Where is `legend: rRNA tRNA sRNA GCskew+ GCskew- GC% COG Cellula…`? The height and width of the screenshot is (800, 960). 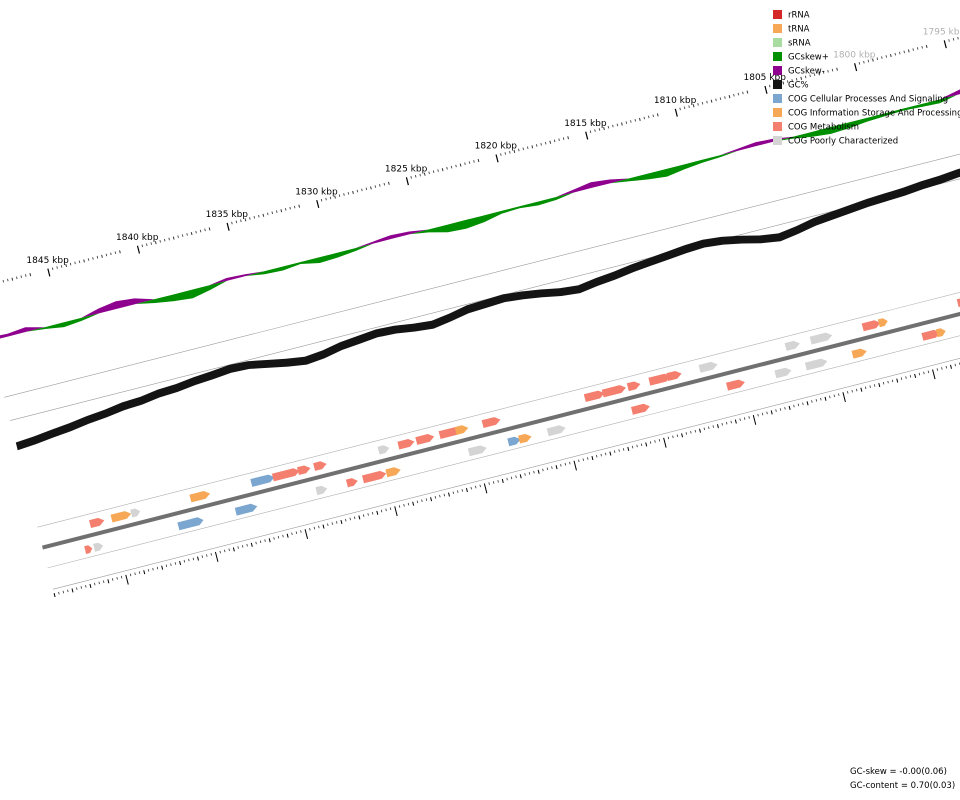 legend: rRNA tRNA sRNA GCskew+ GCskew- GC% COG Cellula… is located at coordinates (866, 78).